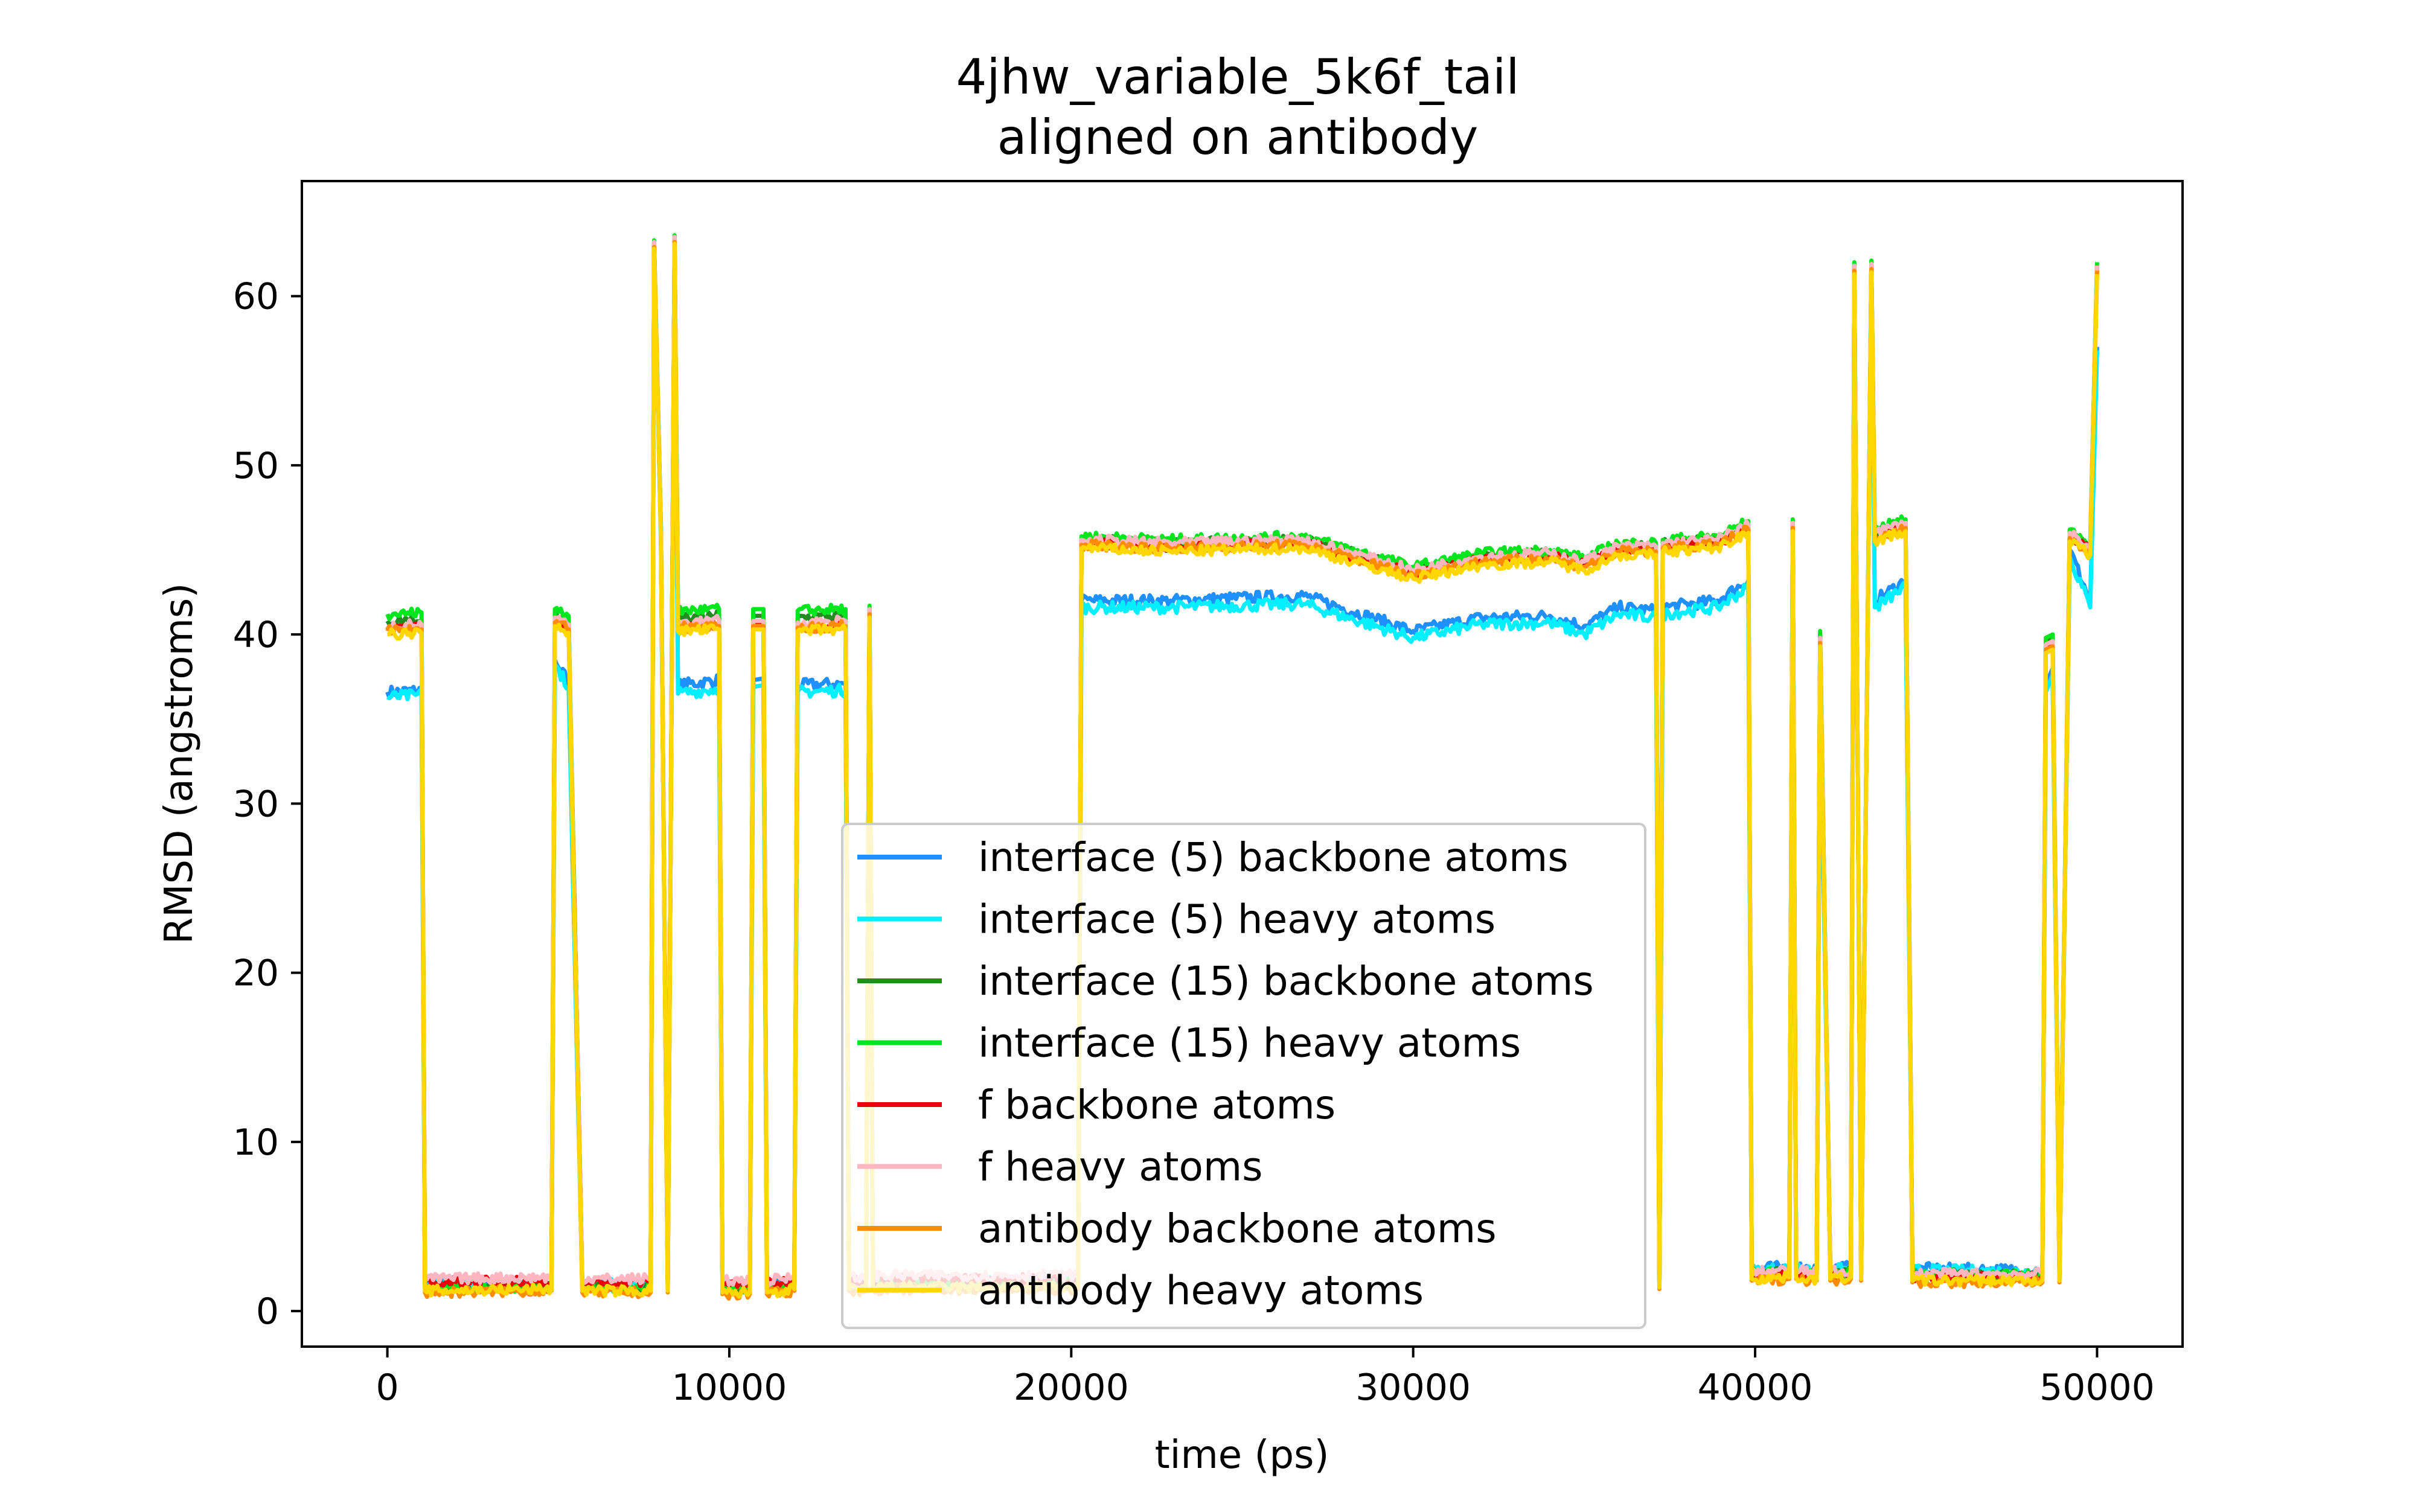 The height and width of the screenshot is (1512, 2415). What do you see at coordinates (1238, 1228) in the screenshot?
I see `legend-label: antibody backbone atoms` at bounding box center [1238, 1228].